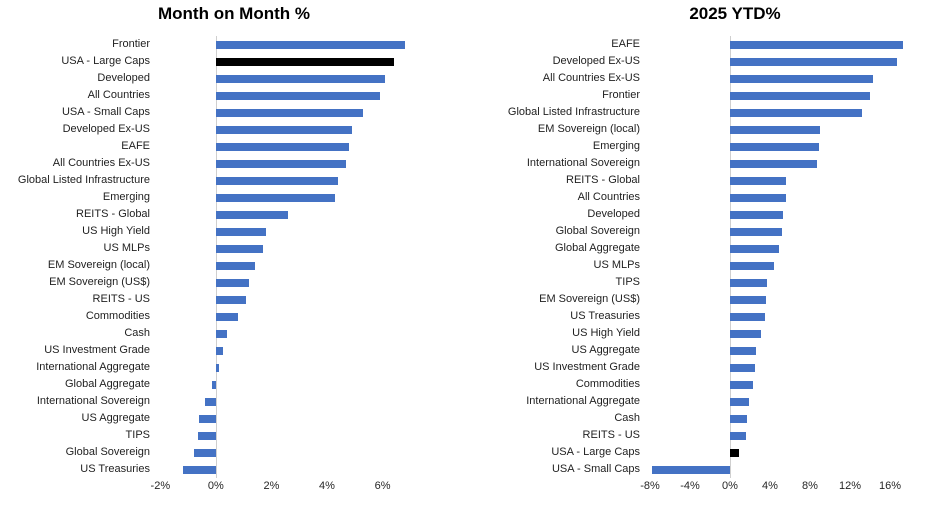  I want to click on axis-tick-label: 8%, so click(810, 486).